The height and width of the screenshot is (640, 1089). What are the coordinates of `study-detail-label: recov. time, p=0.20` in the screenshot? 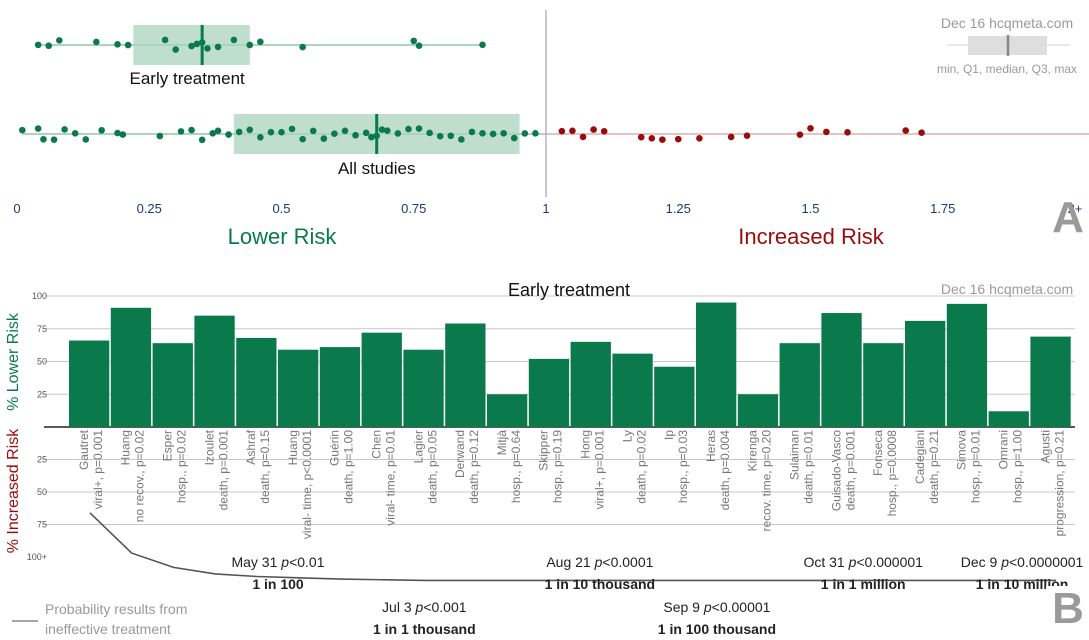 It's located at (767, 481).